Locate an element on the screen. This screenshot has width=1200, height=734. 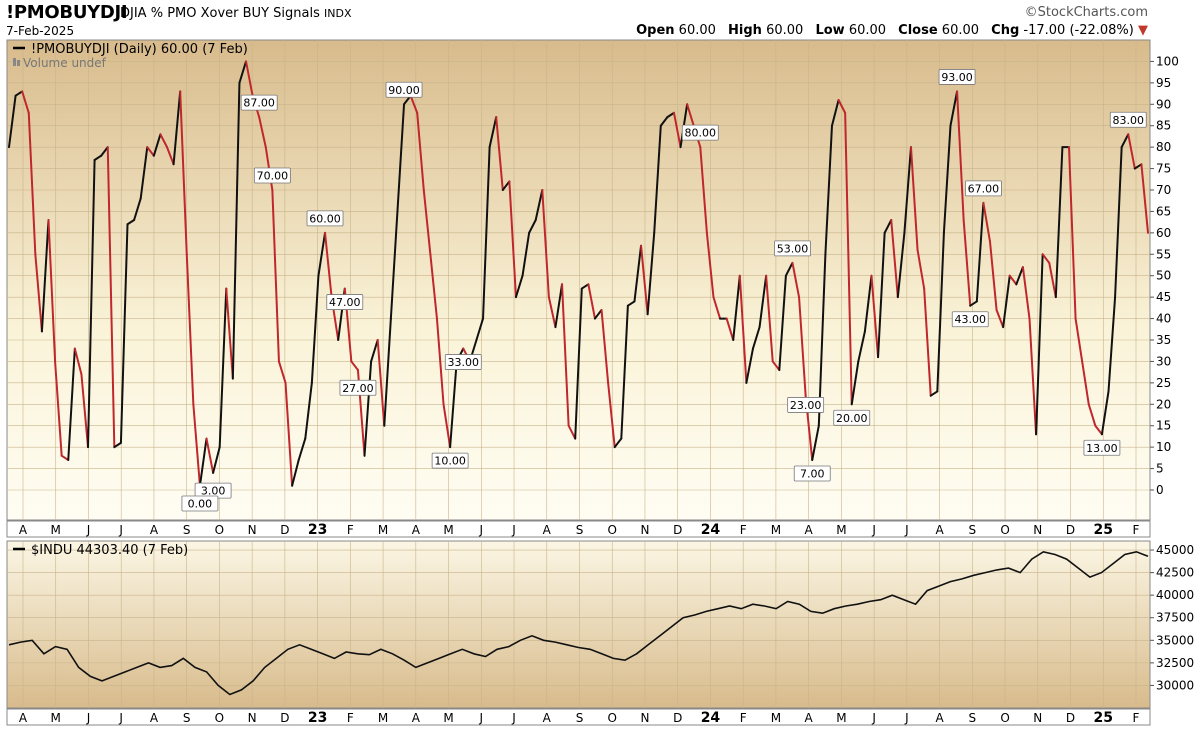
y-tick-label: 75 is located at coordinates (1163, 169).